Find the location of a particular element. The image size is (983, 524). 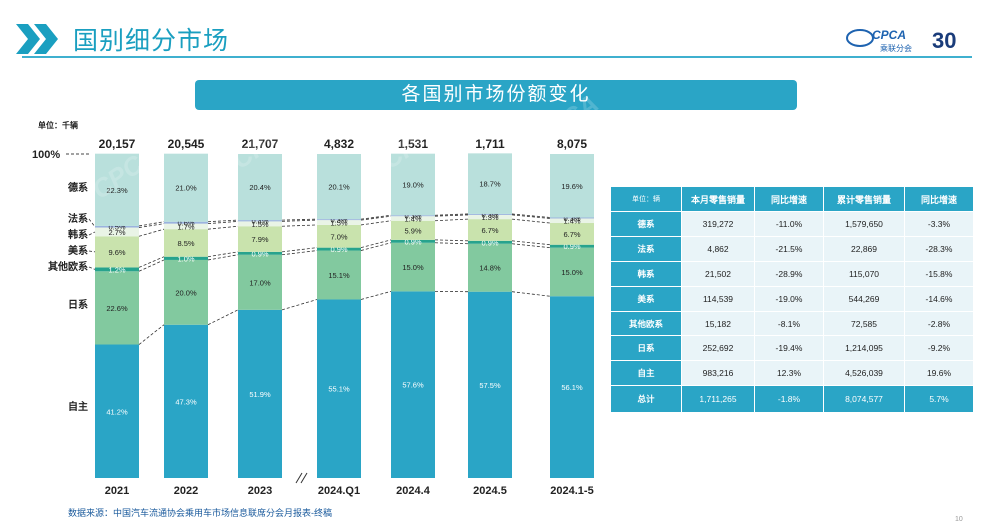

table-cell: 1,579,650 is located at coordinates (864, 224).